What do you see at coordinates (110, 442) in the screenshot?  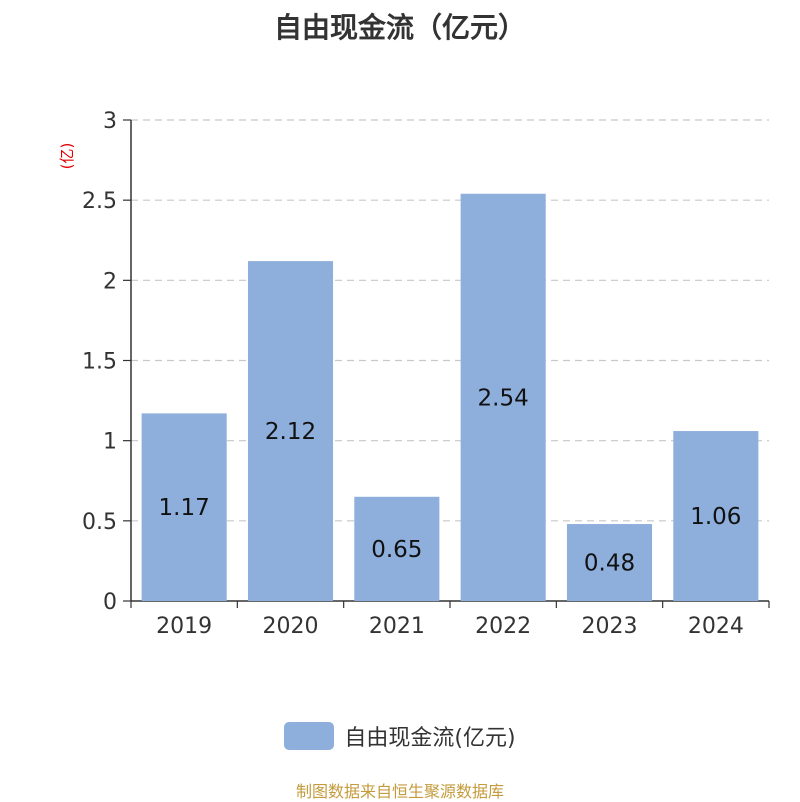 I see `y-tick-label: 1` at bounding box center [110, 442].